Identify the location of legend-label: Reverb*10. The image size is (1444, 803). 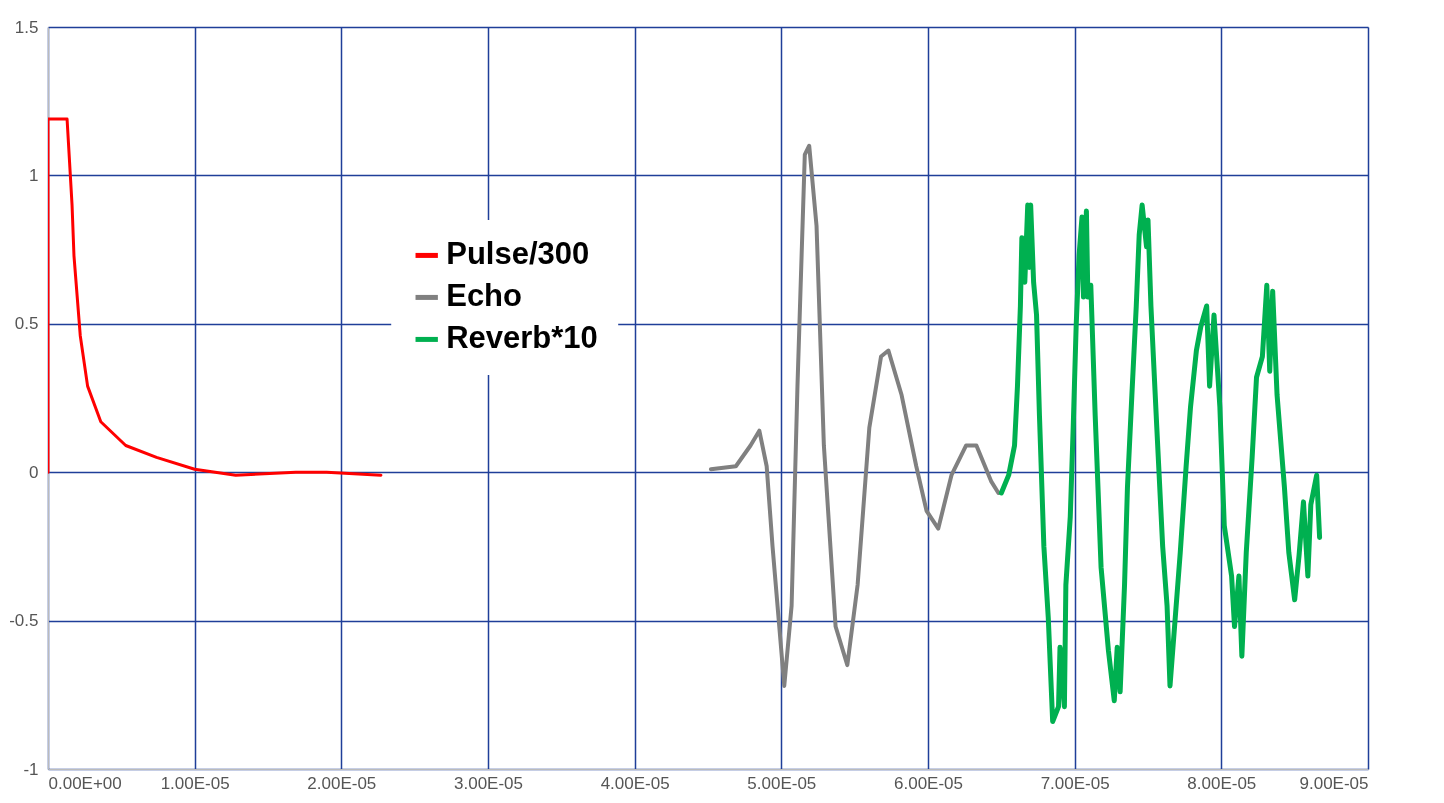
(522, 338).